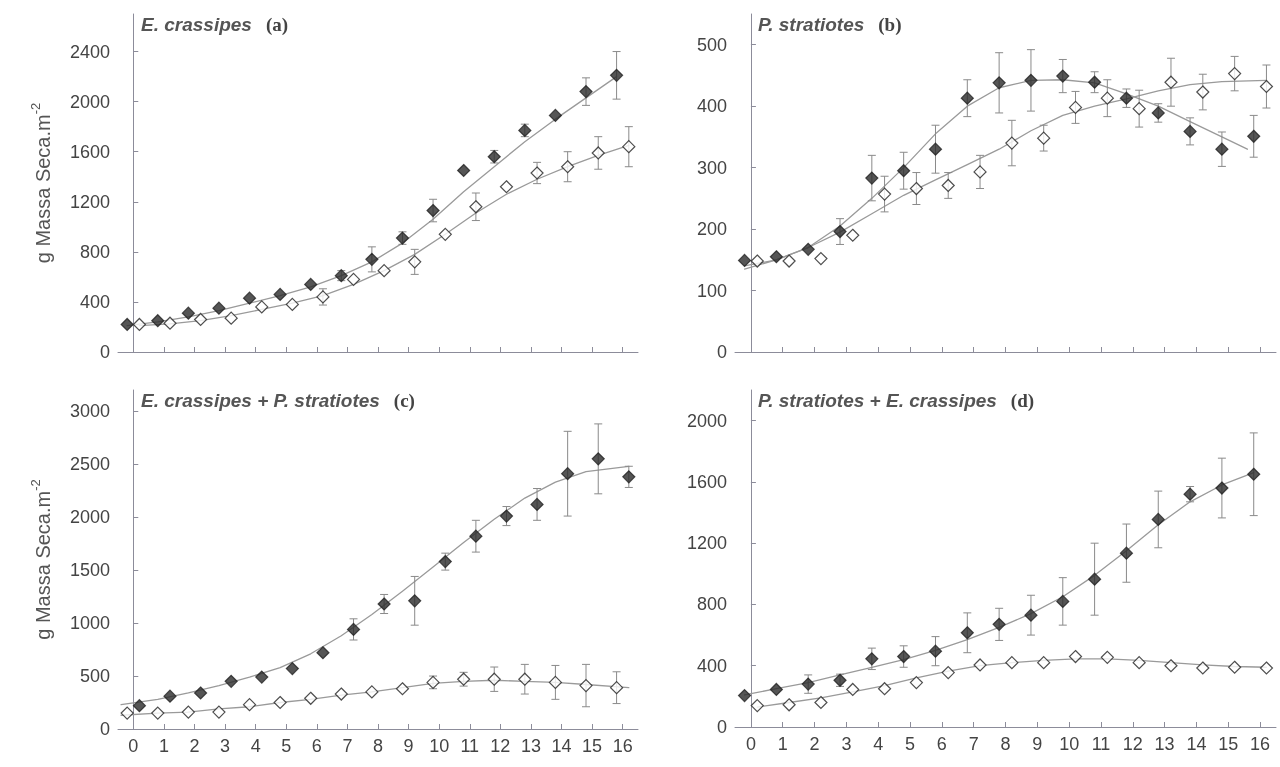 The image size is (1280, 767). Describe the element at coordinates (89, 623) in the screenshot. I see `y-tick-label: 1000` at that location.